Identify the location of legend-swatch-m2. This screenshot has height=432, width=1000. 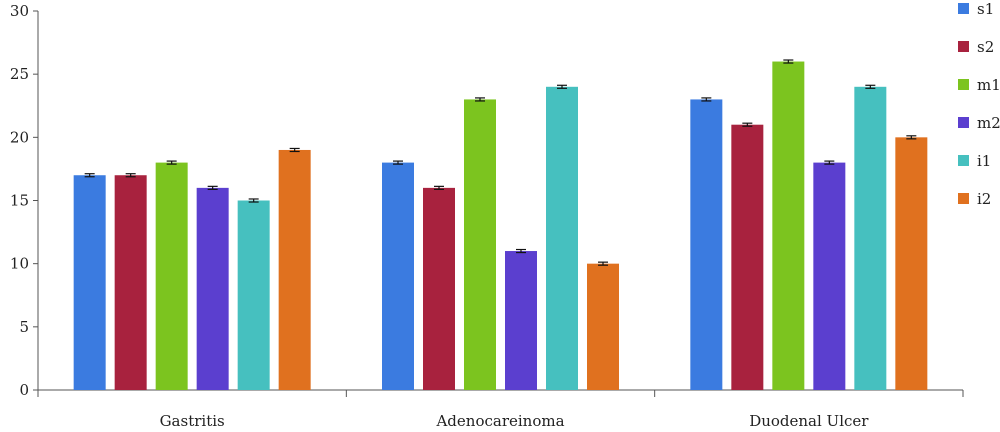
(963, 122).